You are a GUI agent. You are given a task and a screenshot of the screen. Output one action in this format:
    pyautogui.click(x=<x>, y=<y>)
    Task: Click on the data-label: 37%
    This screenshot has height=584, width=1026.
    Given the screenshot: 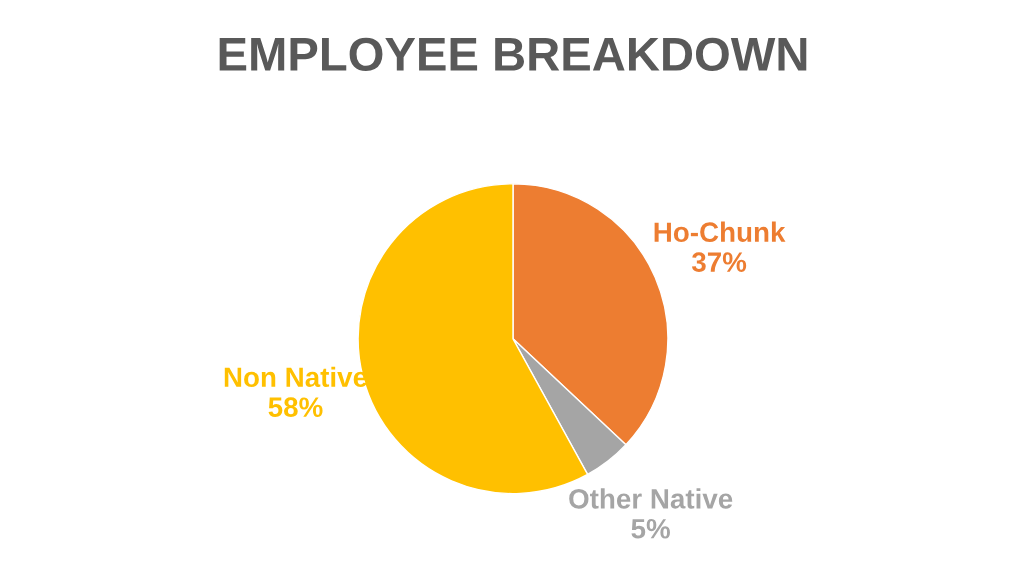 What is the action you would take?
    pyautogui.click(x=719, y=262)
    